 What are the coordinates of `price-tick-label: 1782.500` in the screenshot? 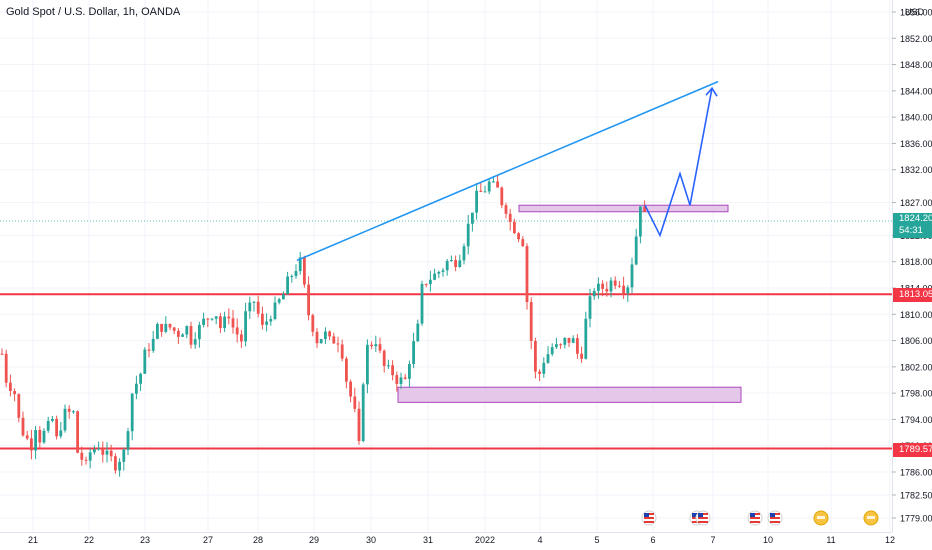 It's located at (916, 496).